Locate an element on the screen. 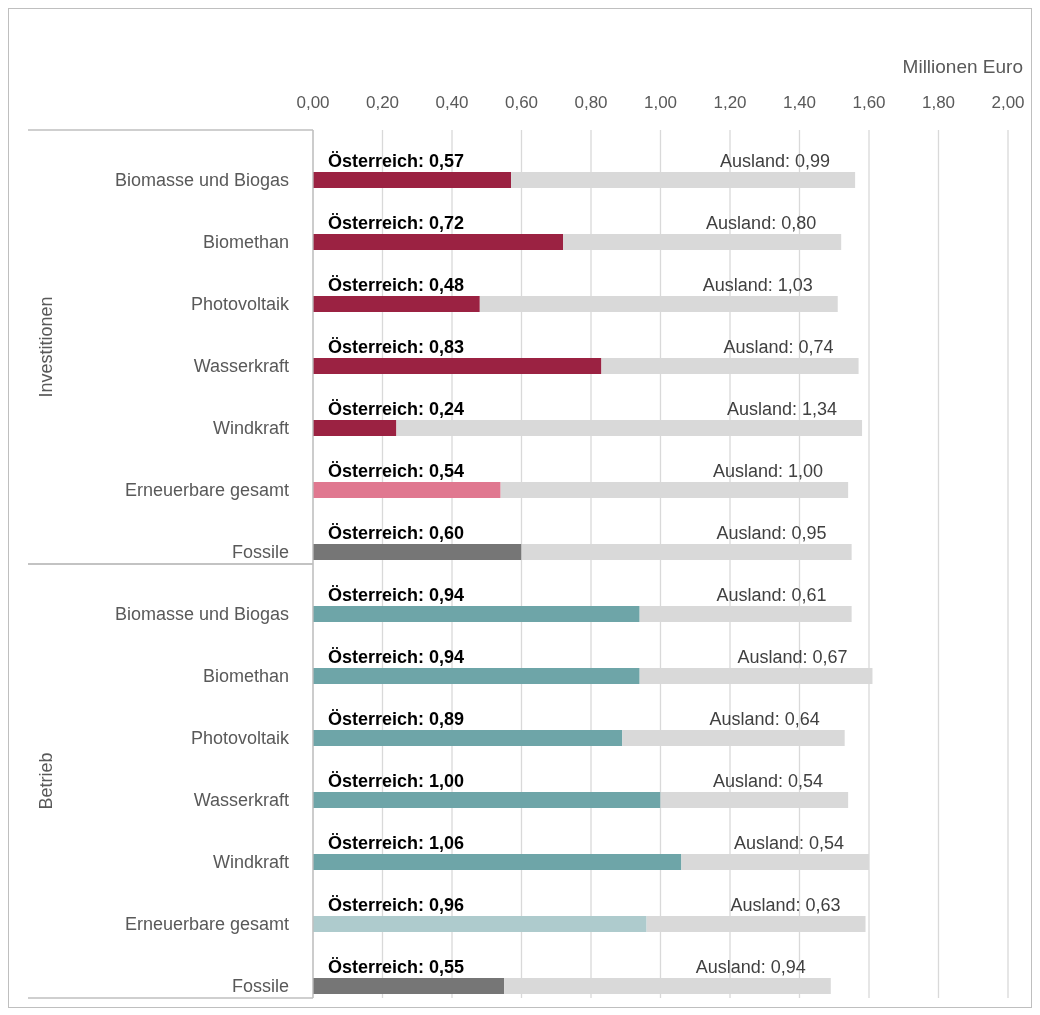 The height and width of the screenshot is (1015, 1040). x-tick-label: 2,00 is located at coordinates (1008, 102).